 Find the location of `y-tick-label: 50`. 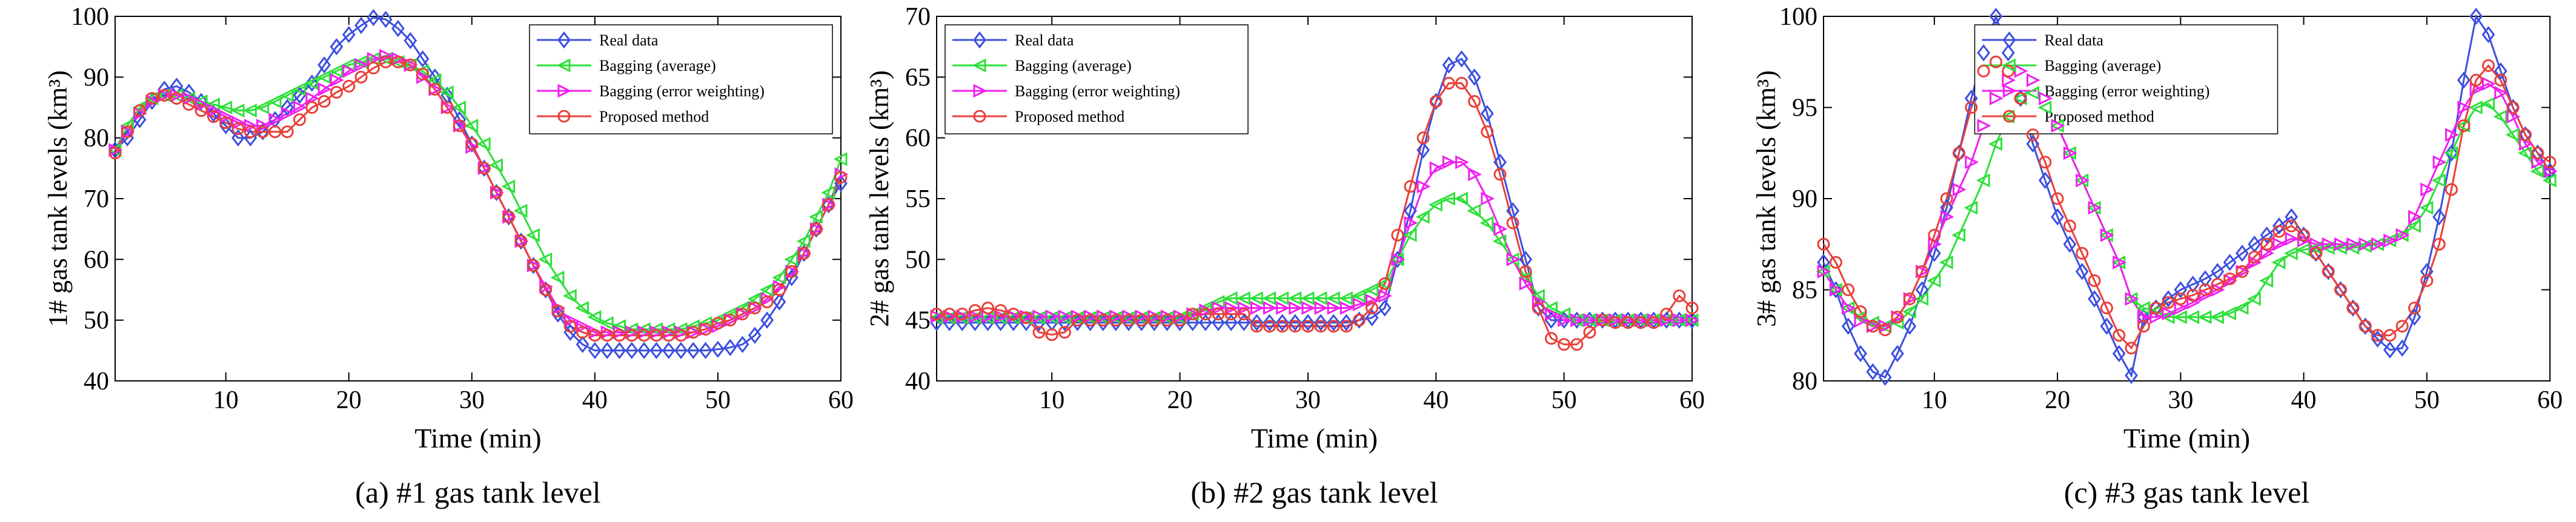

y-tick-label: 50 is located at coordinates (96, 321).